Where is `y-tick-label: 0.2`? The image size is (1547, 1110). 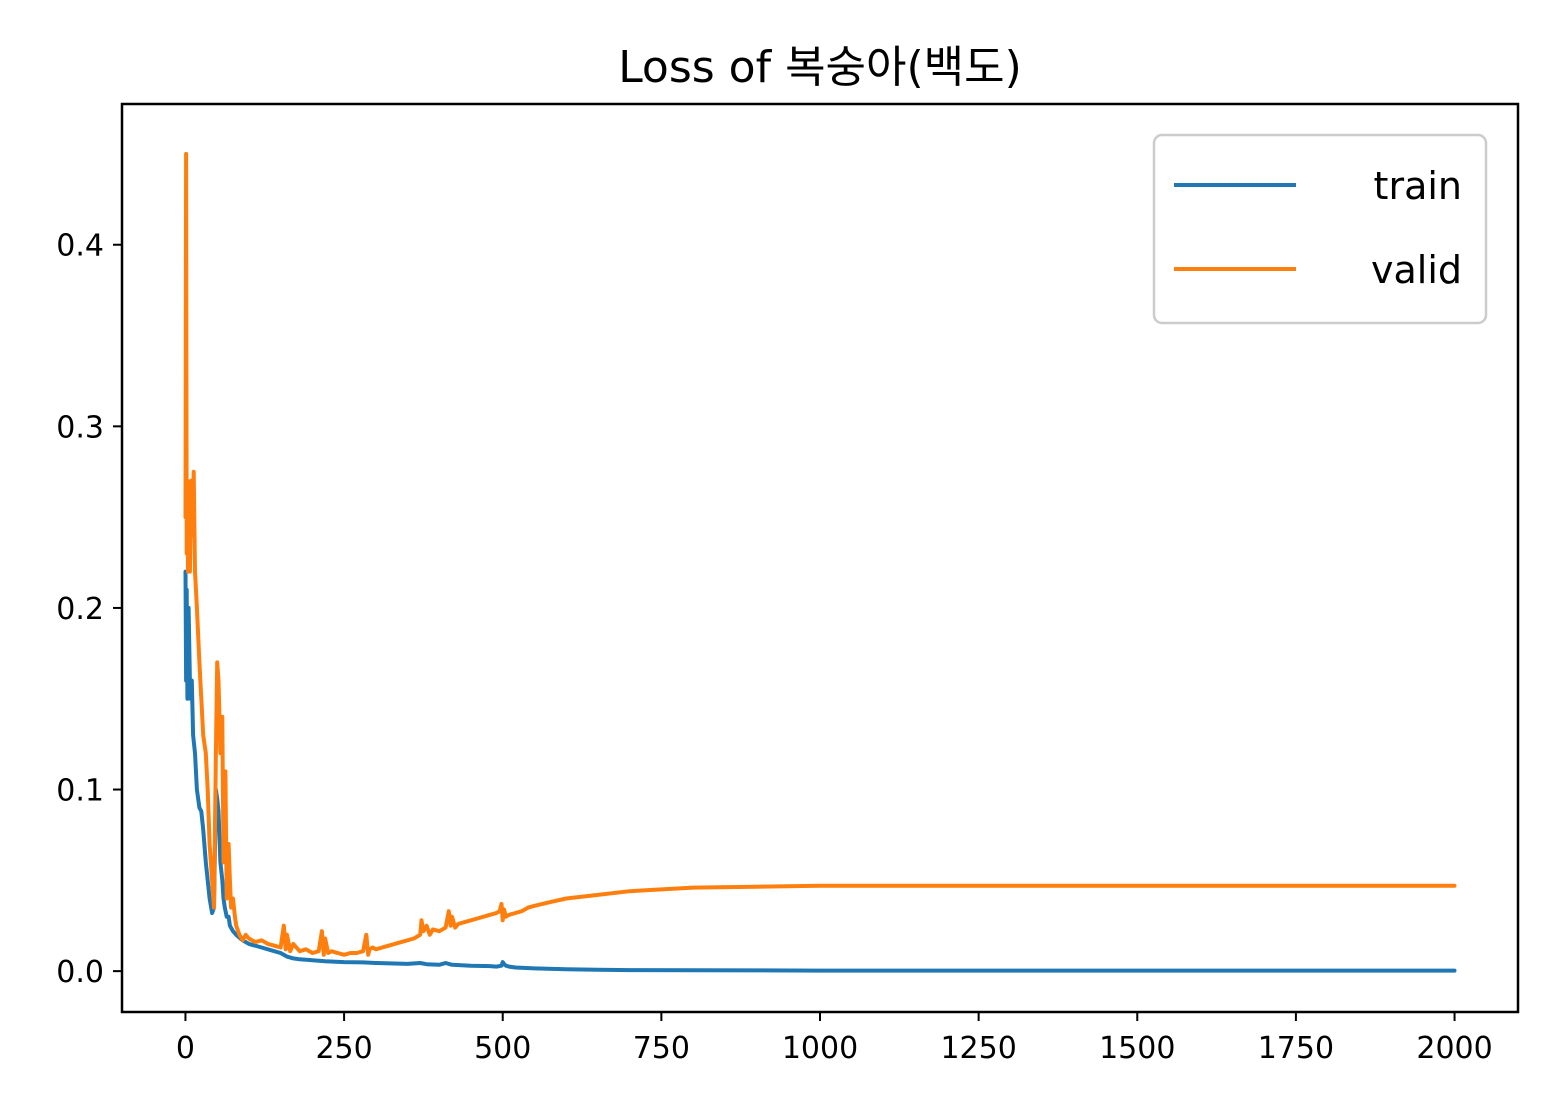
y-tick-label: 0.2 is located at coordinates (80, 609).